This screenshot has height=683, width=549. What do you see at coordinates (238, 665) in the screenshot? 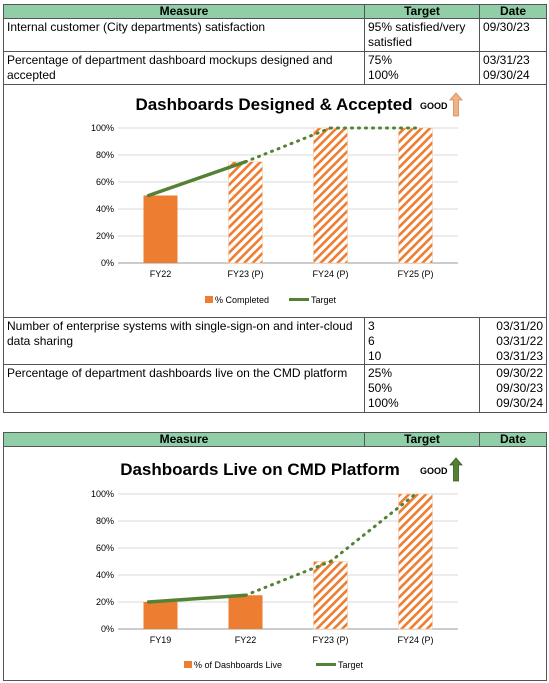
I see `legend-label-bars: % of Dashboards Live` at bounding box center [238, 665].